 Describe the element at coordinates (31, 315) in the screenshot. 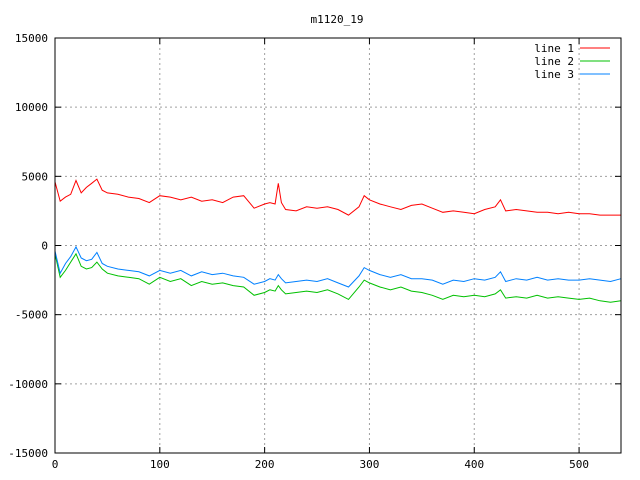

I see `y-tick-label: -5000` at that location.